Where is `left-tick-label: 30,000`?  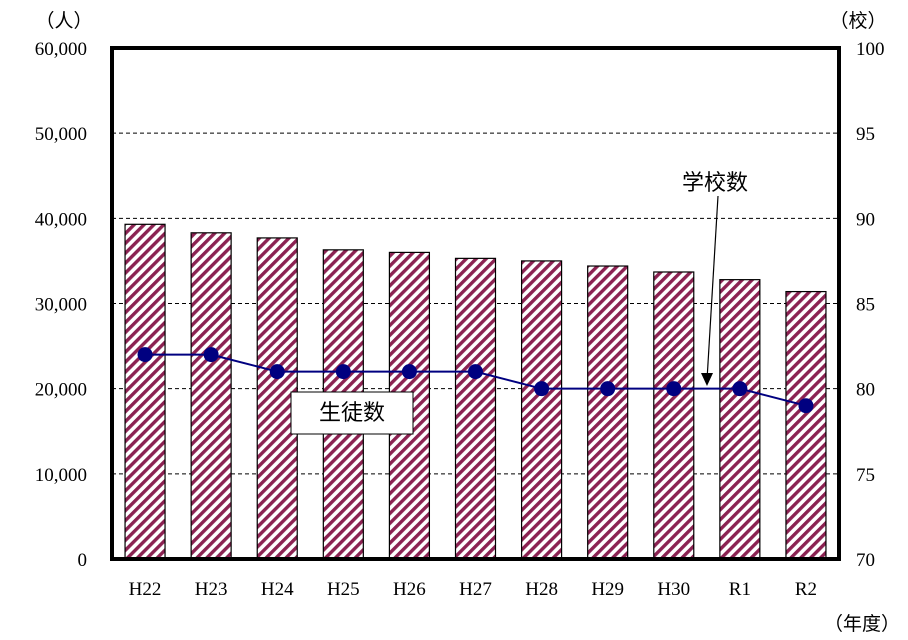
left-tick-label: 30,000 is located at coordinates (61, 305).